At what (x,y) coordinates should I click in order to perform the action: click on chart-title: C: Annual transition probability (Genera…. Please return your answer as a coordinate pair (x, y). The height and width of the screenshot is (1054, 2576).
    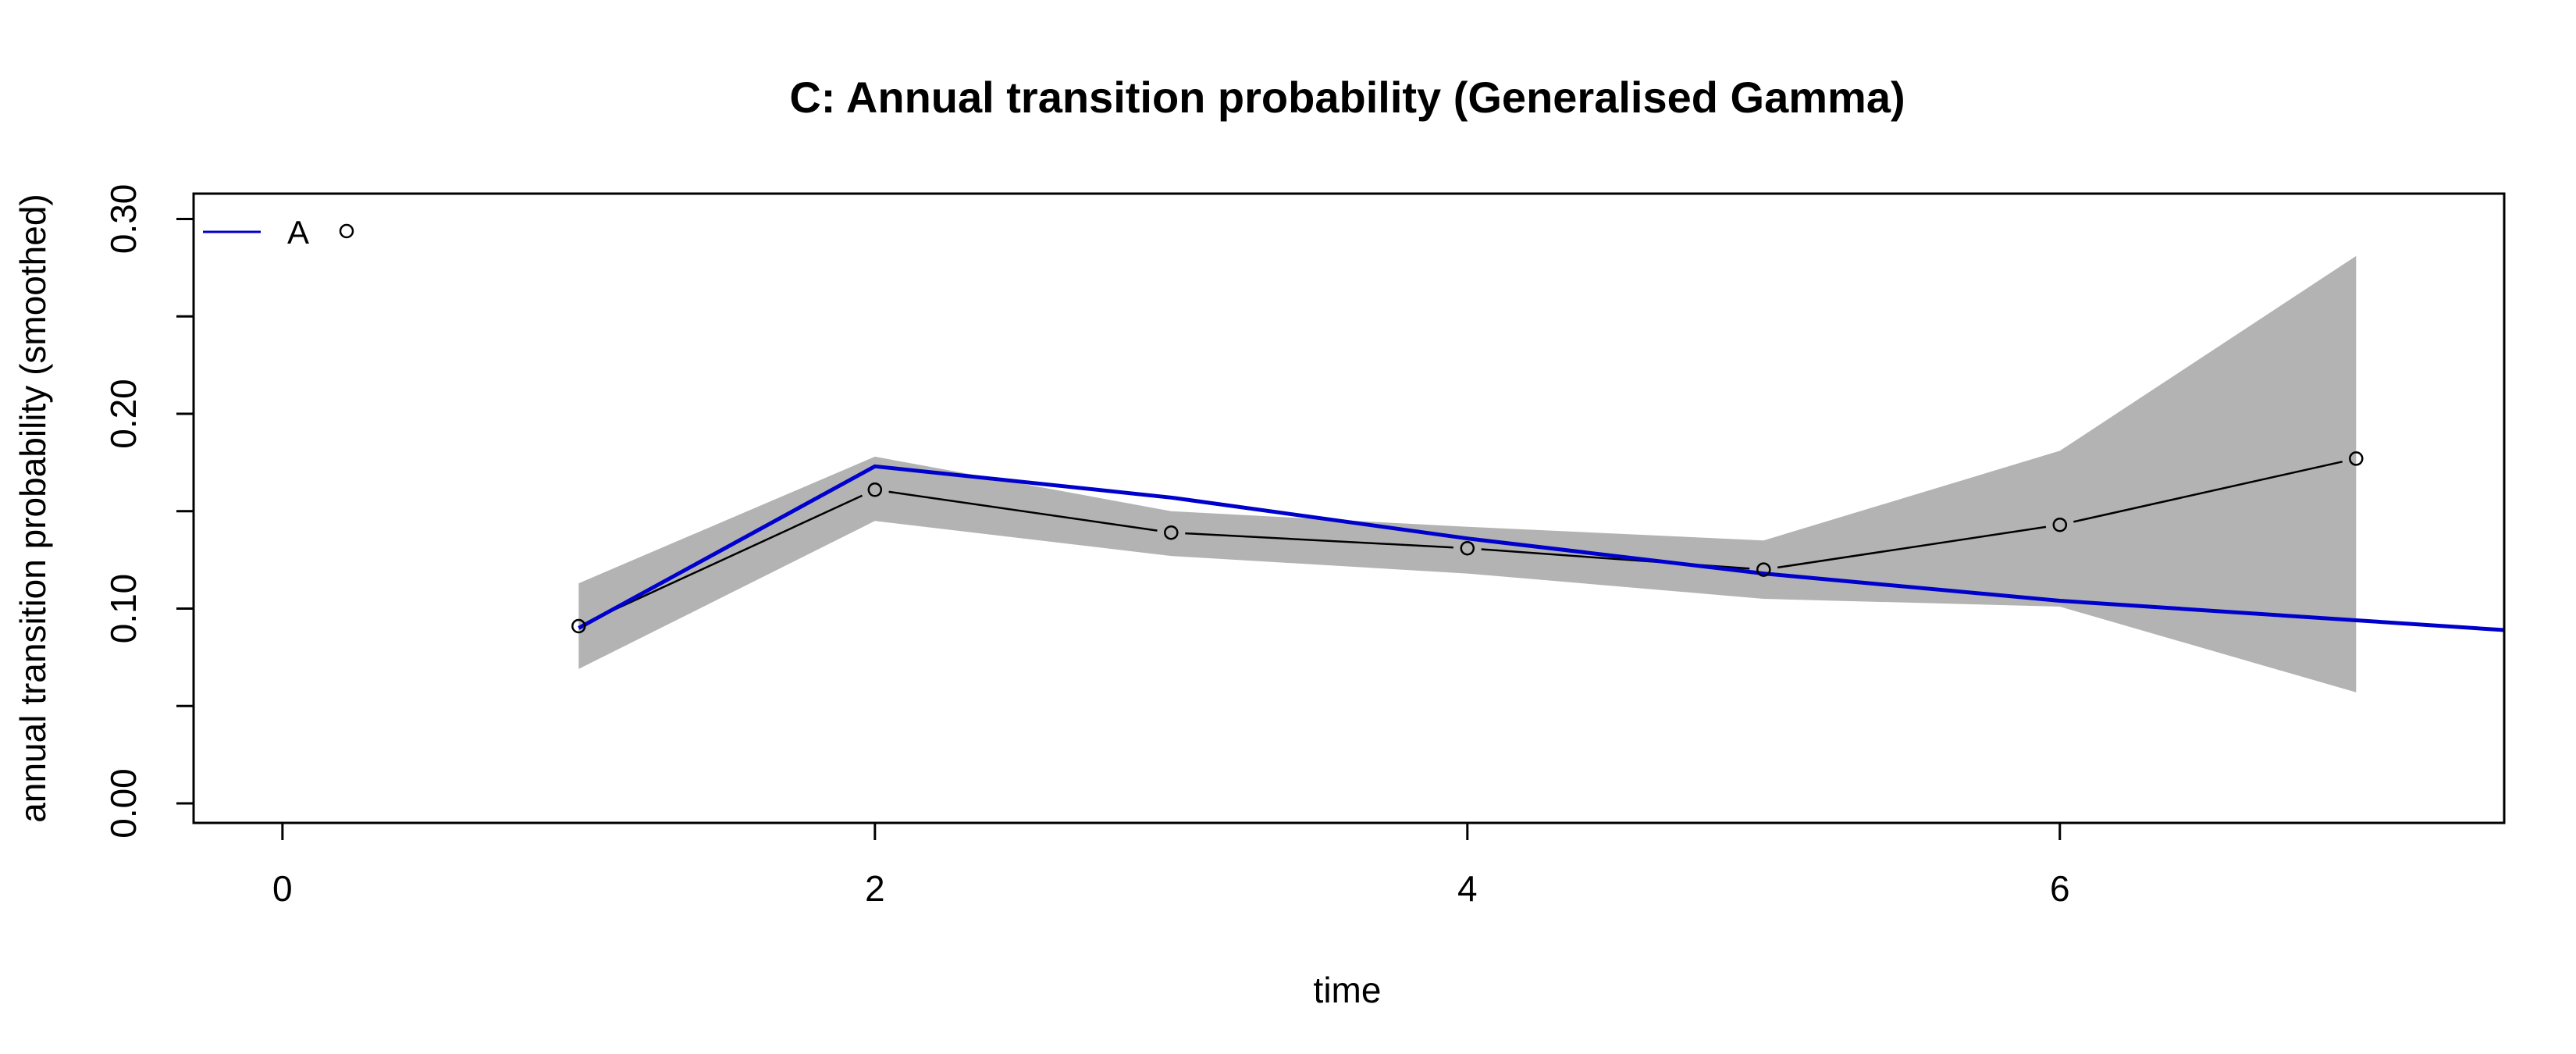
    Looking at the image, I should click on (1347, 97).